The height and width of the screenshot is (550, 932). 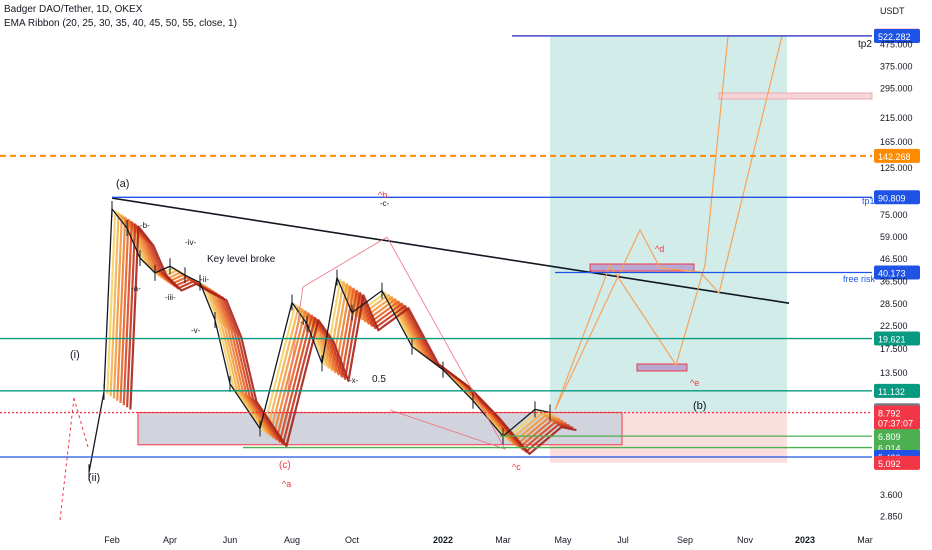 What do you see at coordinates (896, 89) in the screenshot?
I see `price-tick: 295.000` at bounding box center [896, 89].